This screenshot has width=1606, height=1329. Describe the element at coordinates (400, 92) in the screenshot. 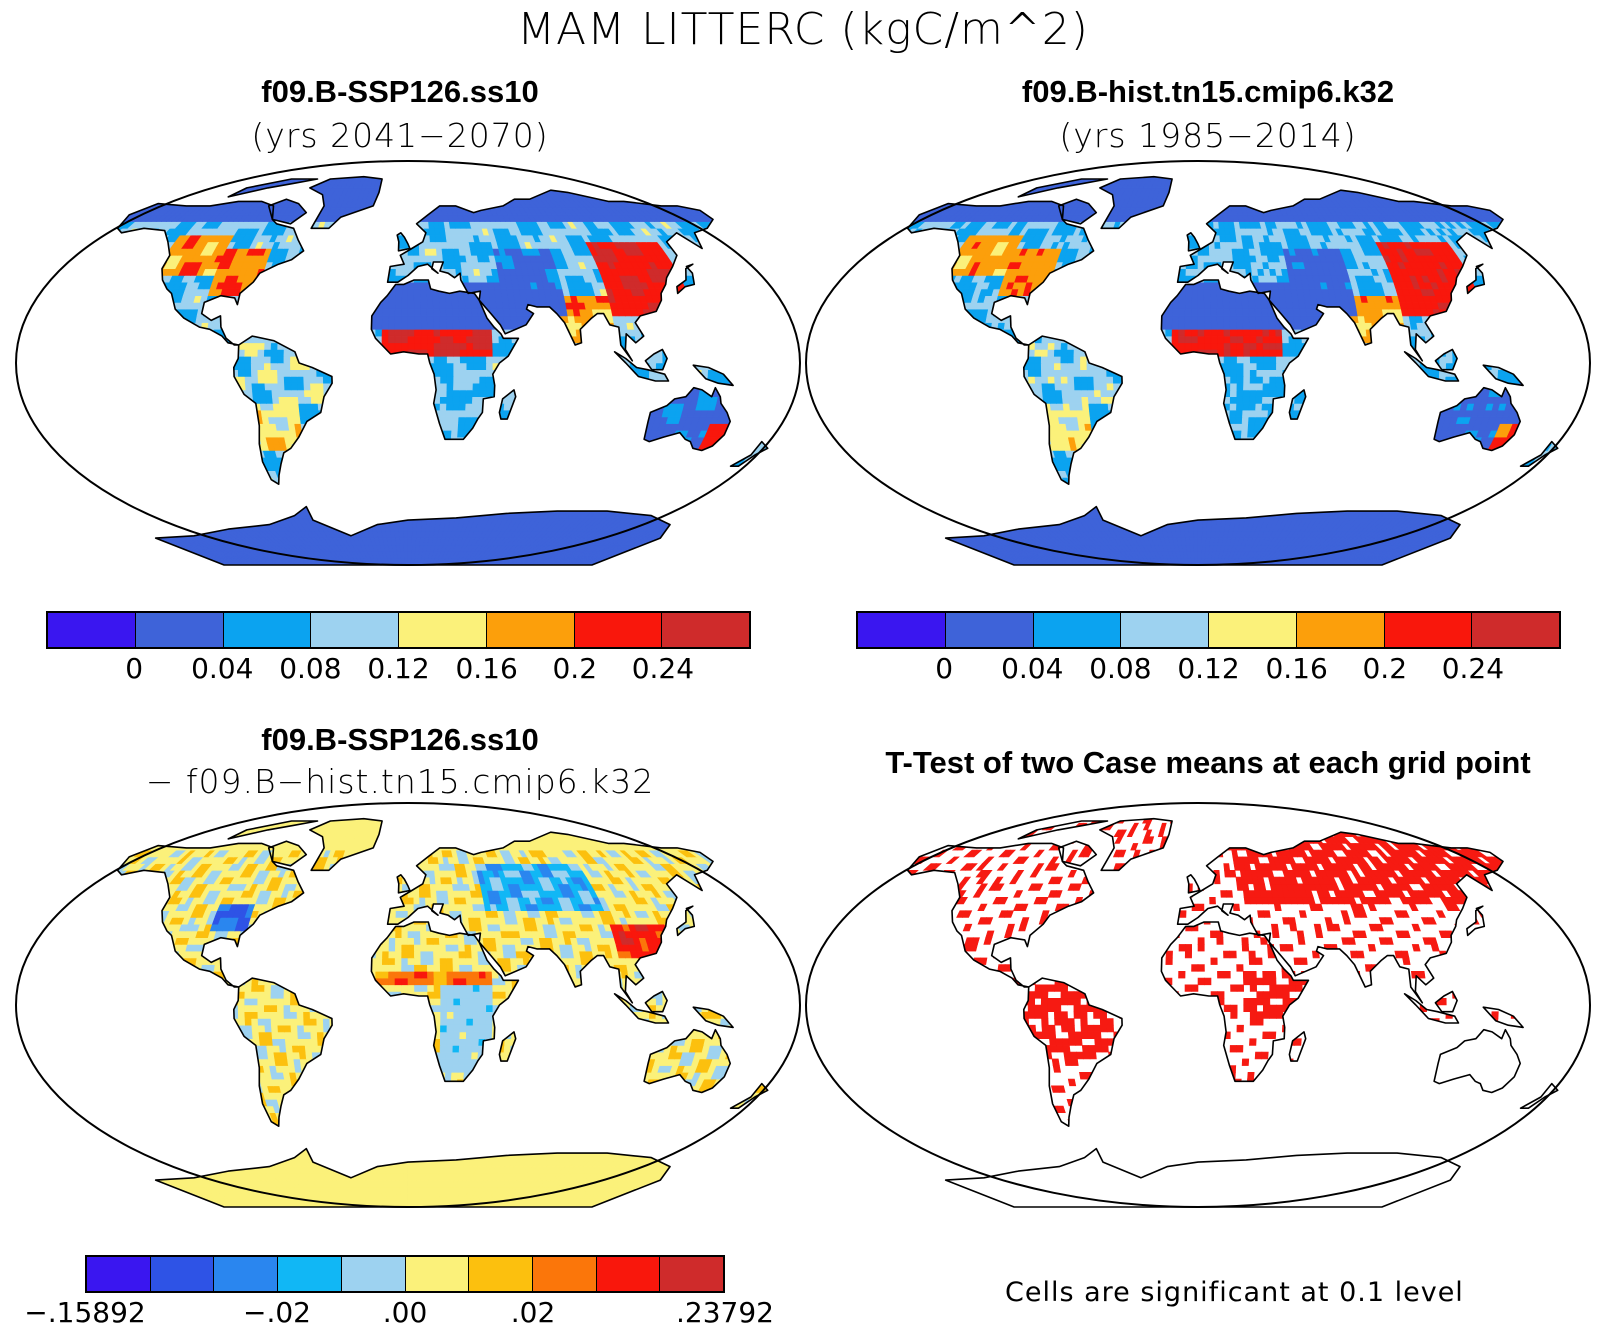

I see `panel-tl-title: f09.B-SSP126.ss10` at that location.